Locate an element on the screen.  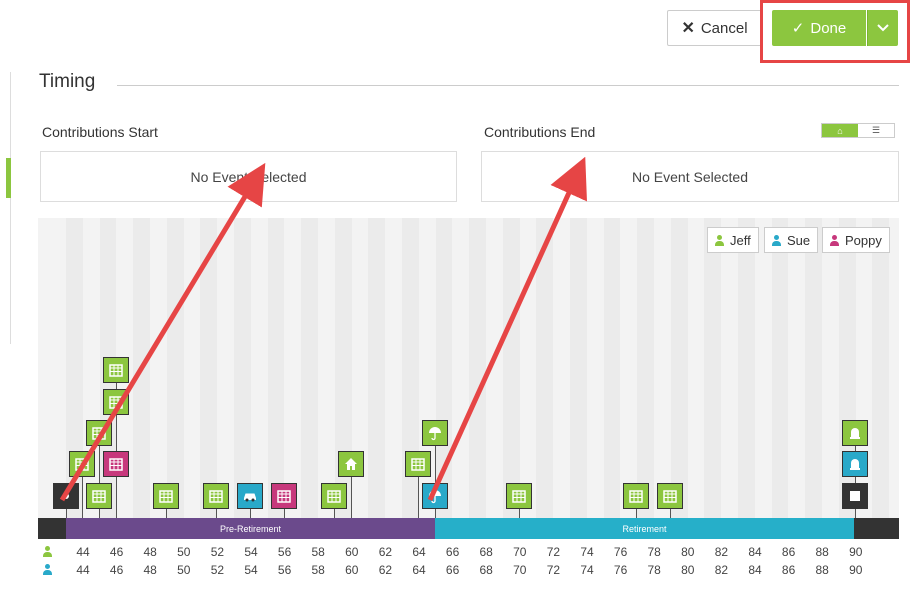
event-marker is located at coordinates (66, 496).